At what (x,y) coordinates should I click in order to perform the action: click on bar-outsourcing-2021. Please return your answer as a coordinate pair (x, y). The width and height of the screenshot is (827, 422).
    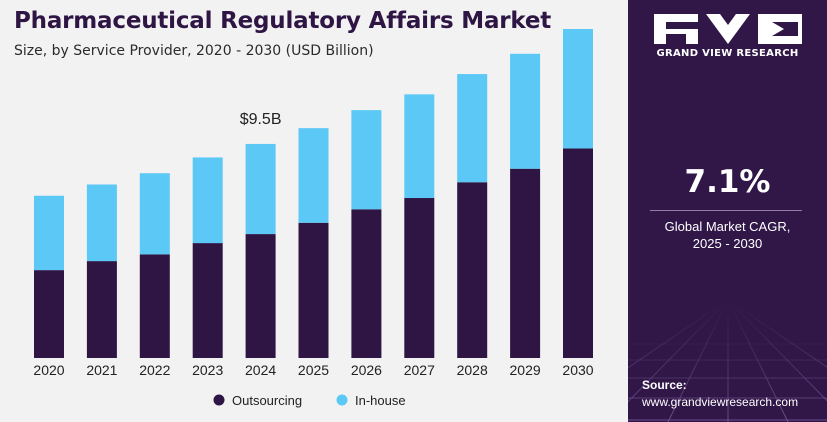
    Looking at the image, I should click on (101, 309).